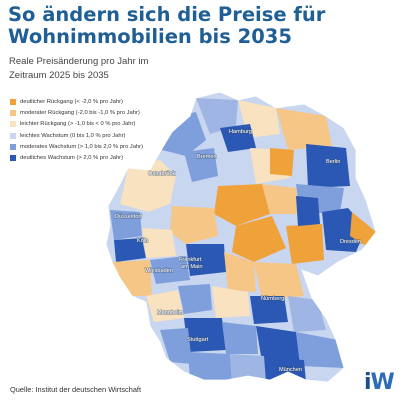 This screenshot has width=406, height=400. I want to click on region-sauerland, so click(194, 225).